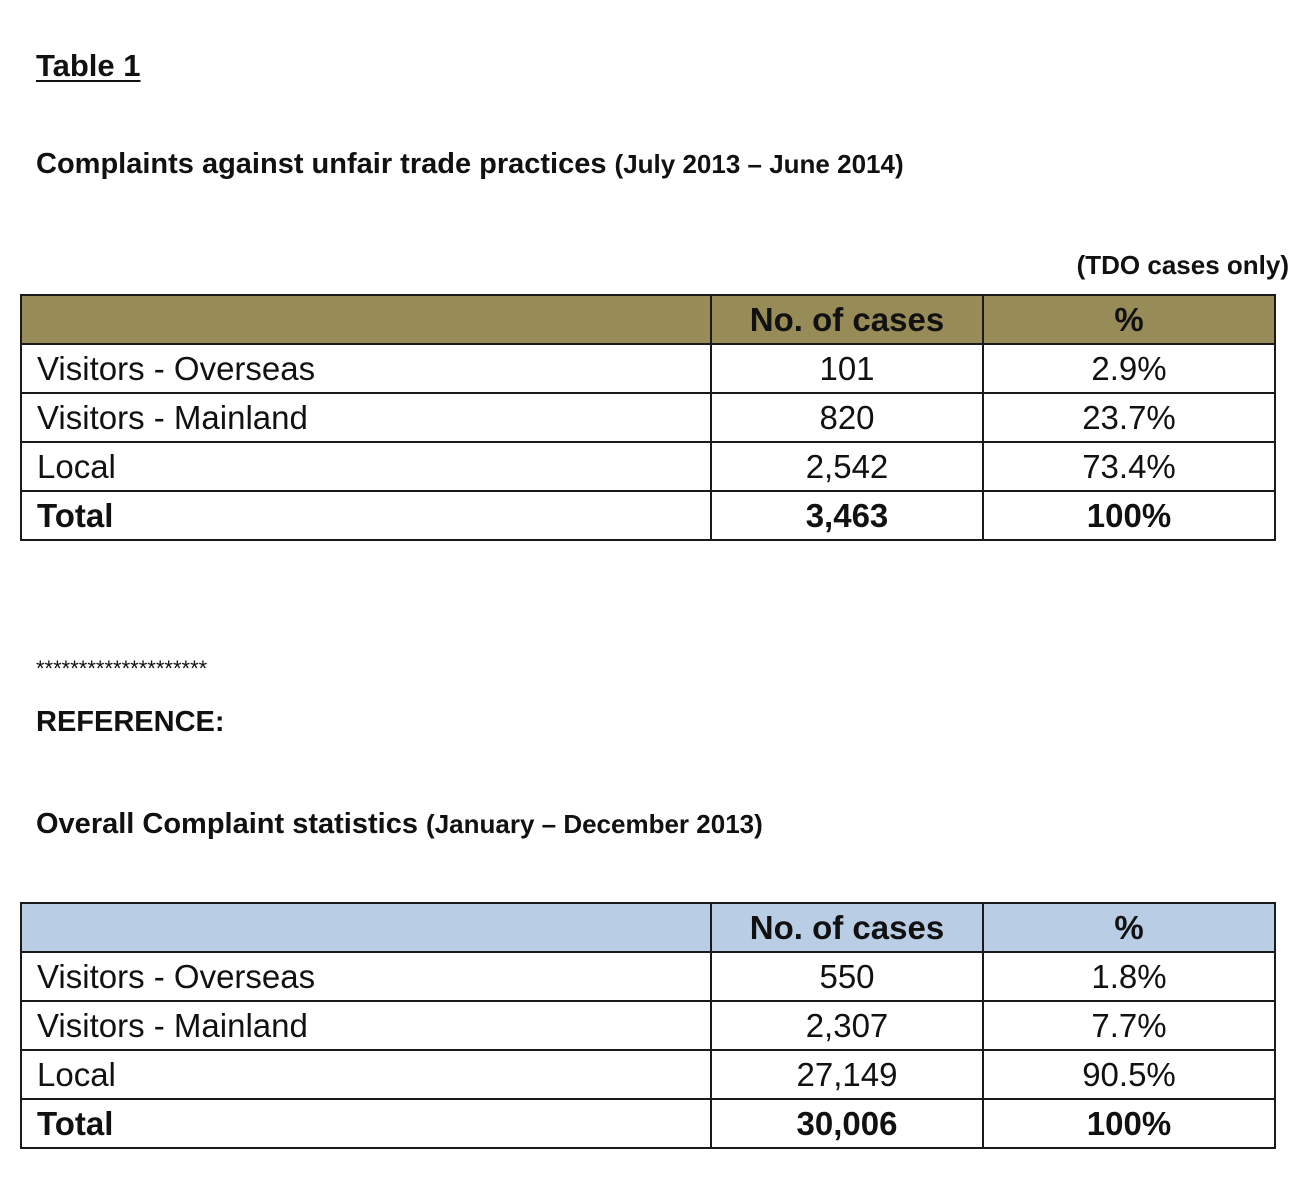 The image size is (1313, 1197). I want to click on document-title: Table 1, so click(88, 65).